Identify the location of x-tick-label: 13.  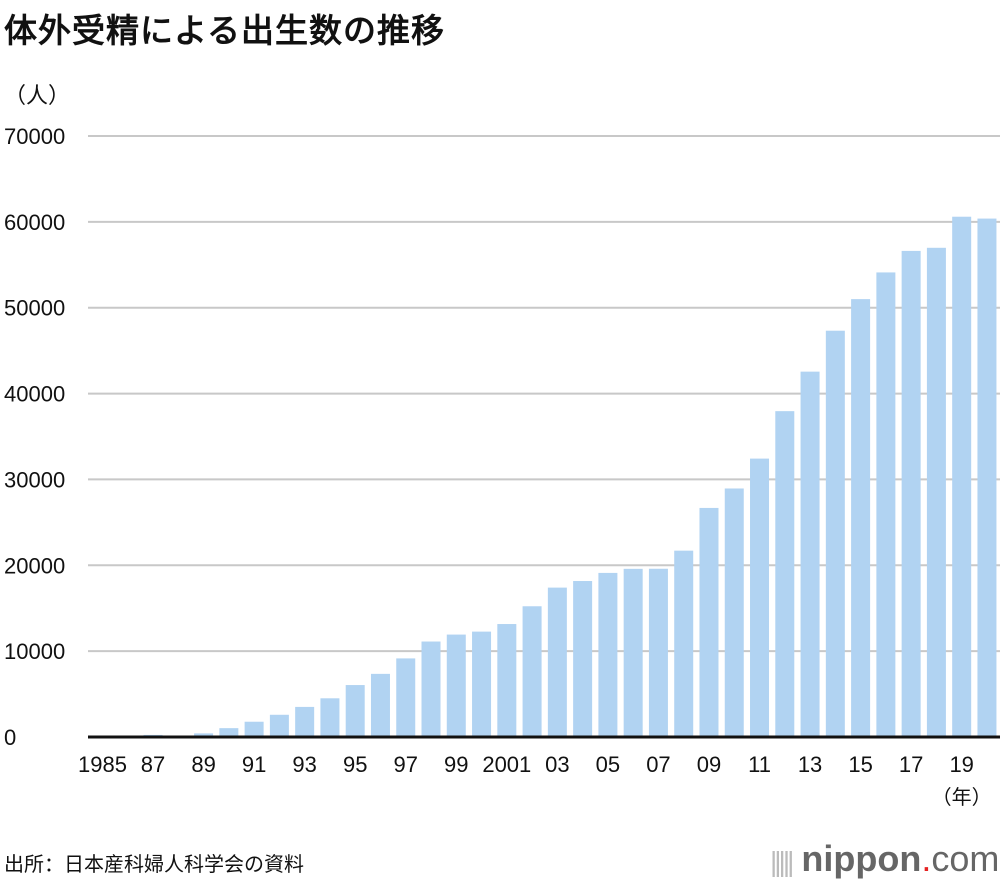
(810, 764).